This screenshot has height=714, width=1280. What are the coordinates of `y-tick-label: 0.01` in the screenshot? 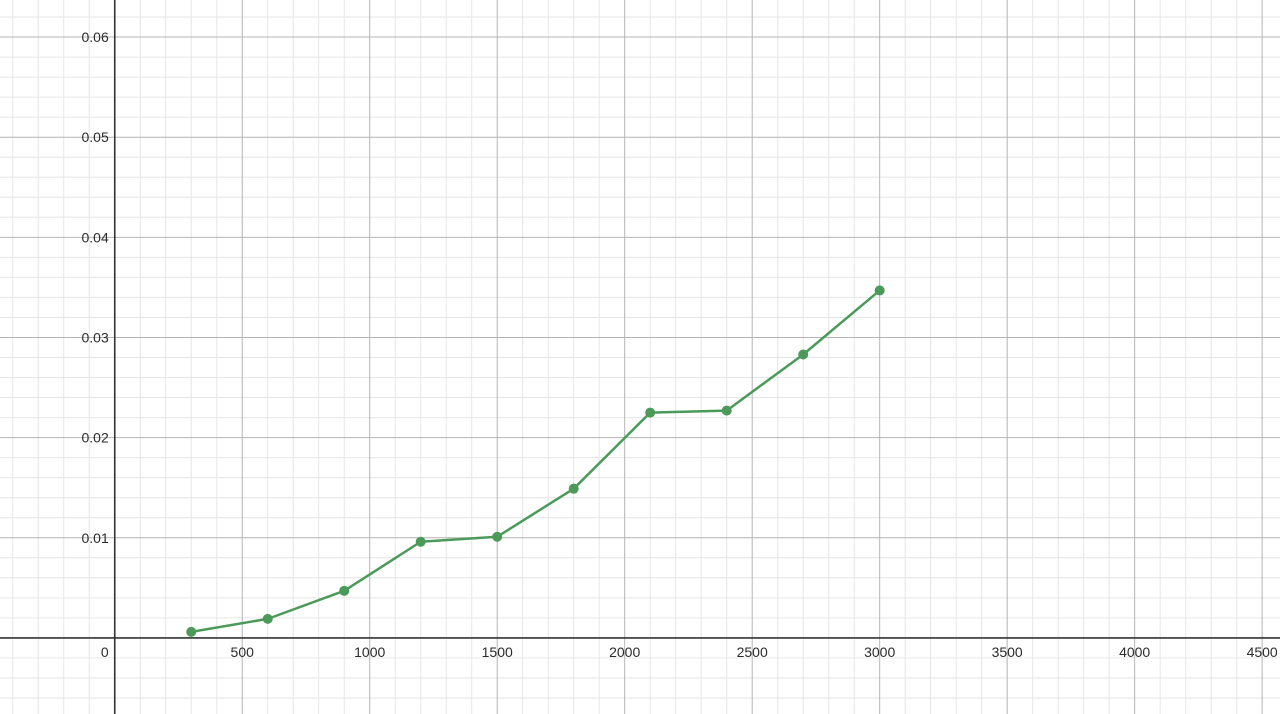 It's located at (94, 538).